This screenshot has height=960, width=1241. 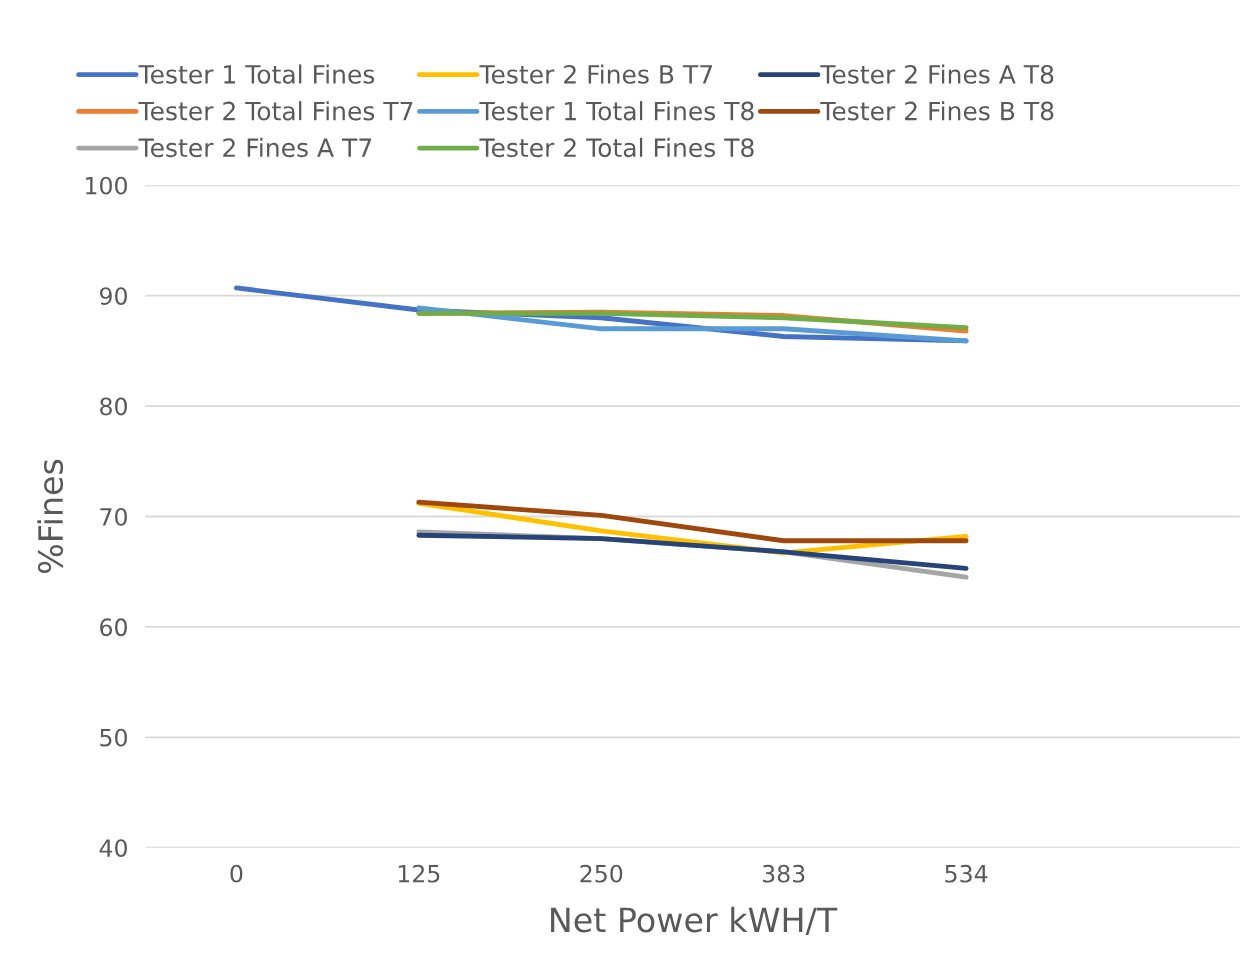 I want to click on legend-label: Tester 2 Total Fines T7, so click(x=275, y=111).